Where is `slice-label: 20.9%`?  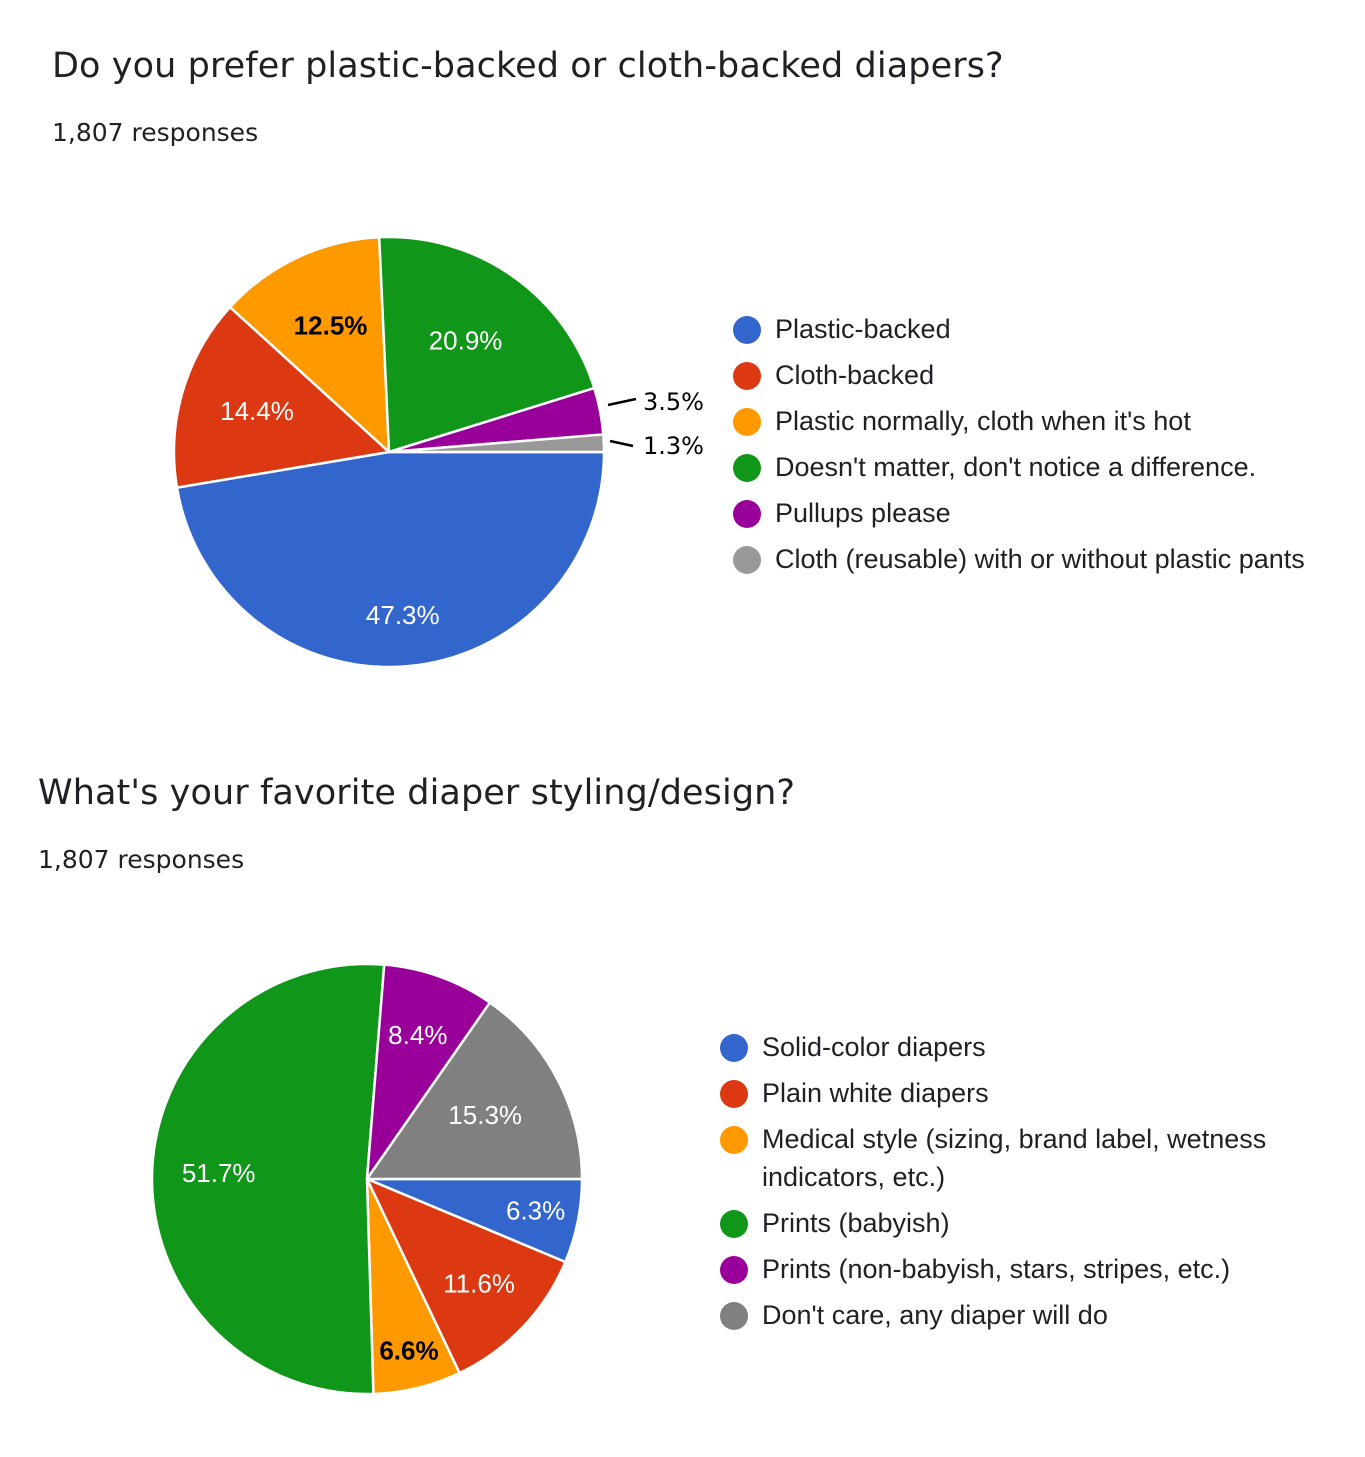
slice-label: 20.9% is located at coordinates (466, 341).